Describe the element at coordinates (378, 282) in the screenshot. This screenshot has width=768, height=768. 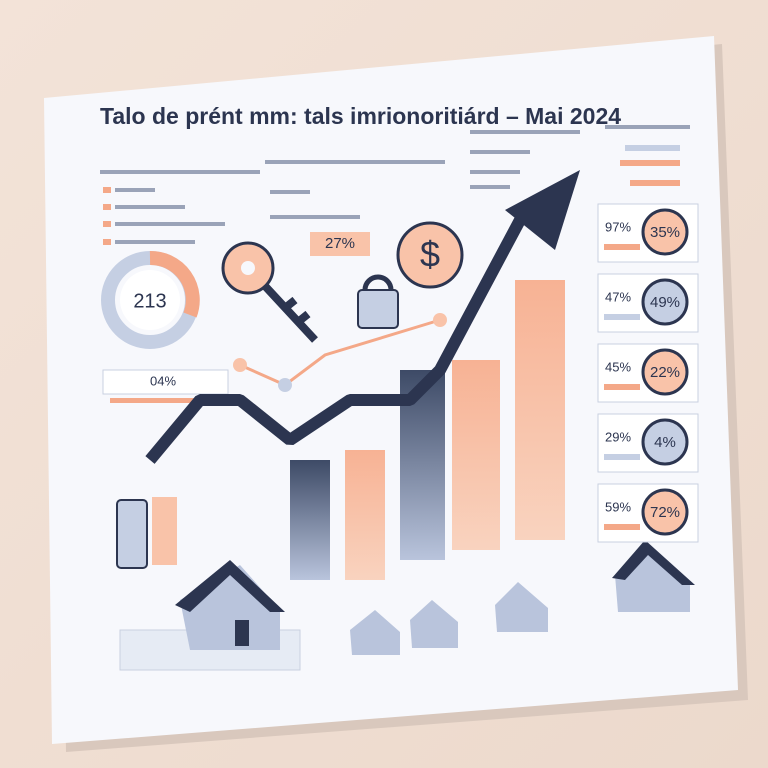
I see `lock-shackle` at that location.